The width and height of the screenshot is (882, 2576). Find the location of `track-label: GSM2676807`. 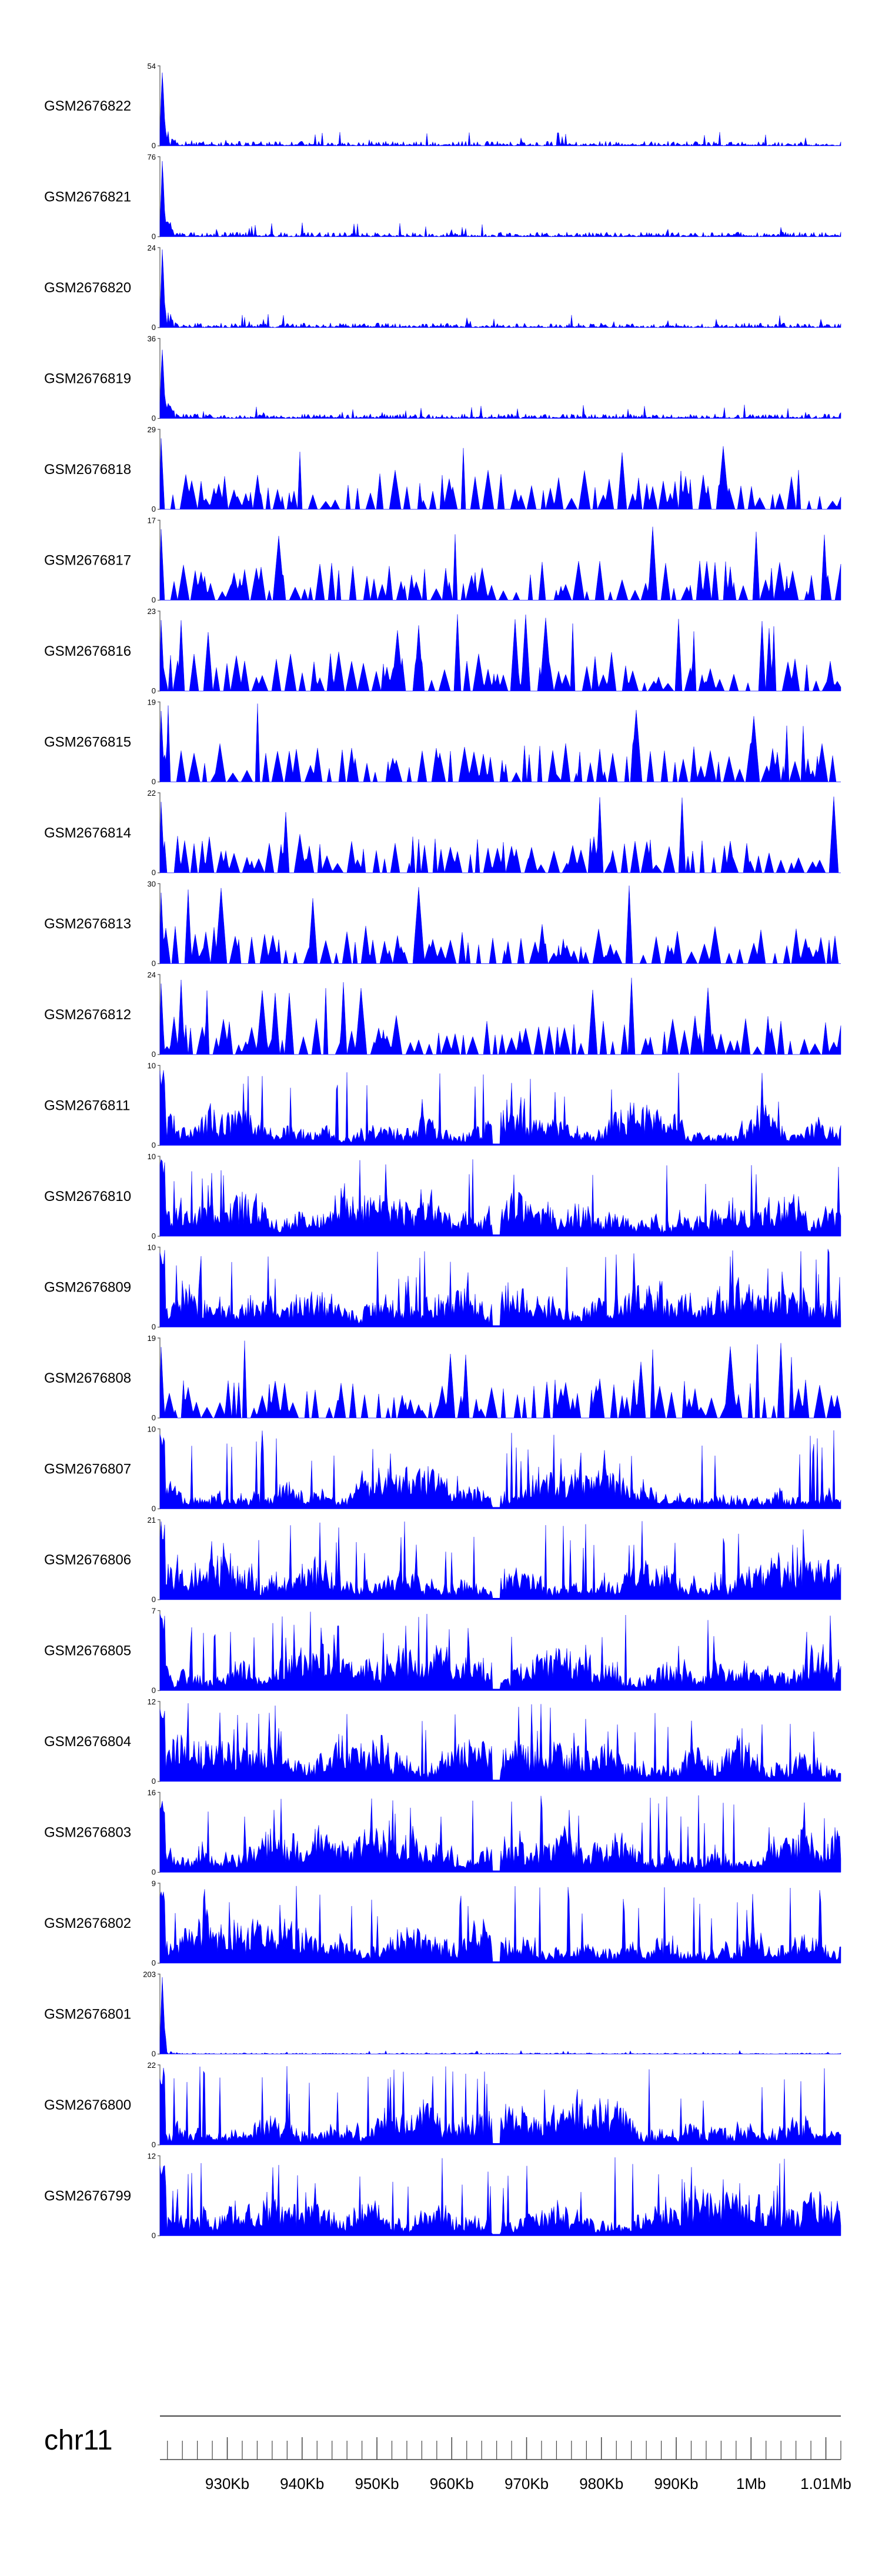

track-label: GSM2676807 is located at coordinates (87, 1469).